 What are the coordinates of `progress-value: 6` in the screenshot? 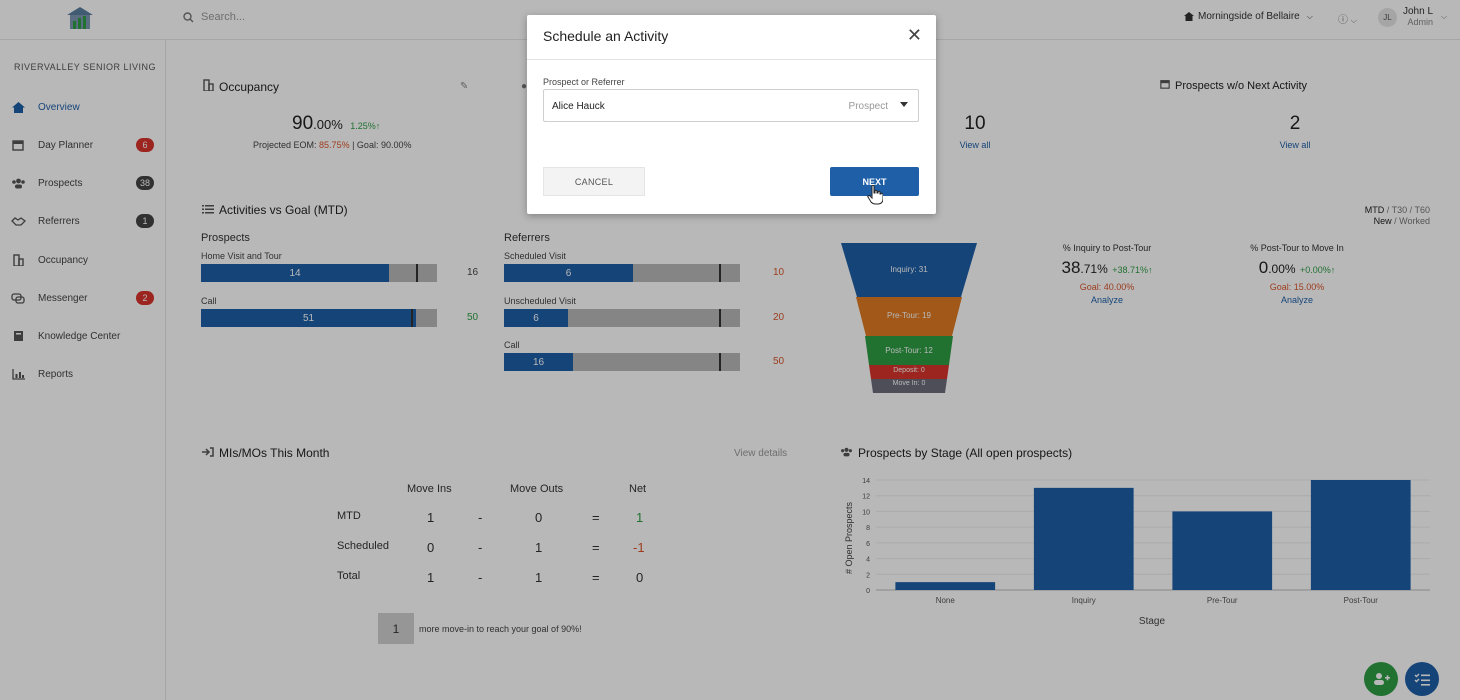 It's located at (568, 273).